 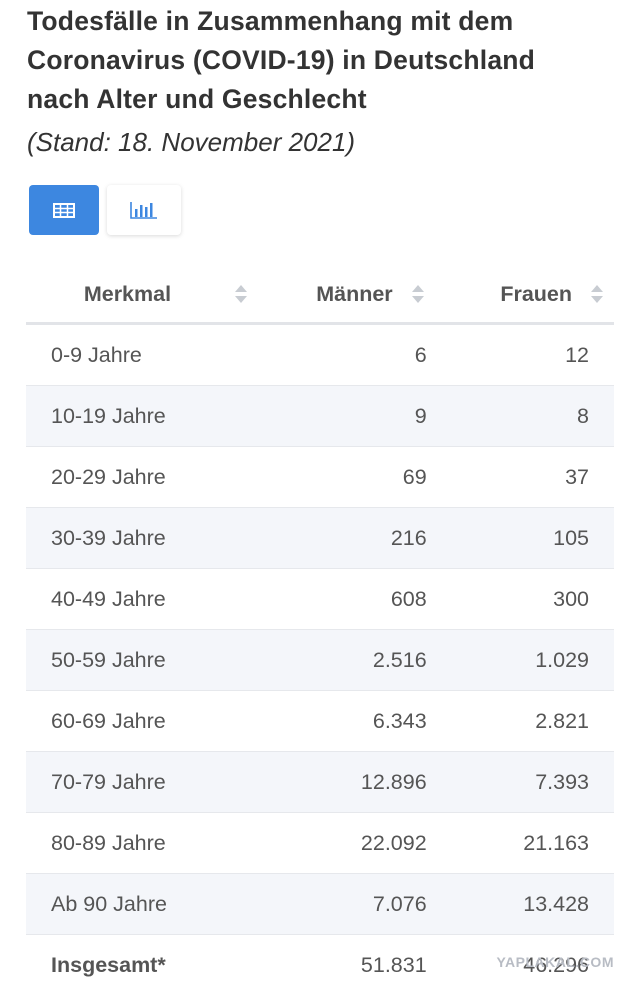 What do you see at coordinates (137, 963) in the screenshot?
I see `table-cell: Insgesamt*` at bounding box center [137, 963].